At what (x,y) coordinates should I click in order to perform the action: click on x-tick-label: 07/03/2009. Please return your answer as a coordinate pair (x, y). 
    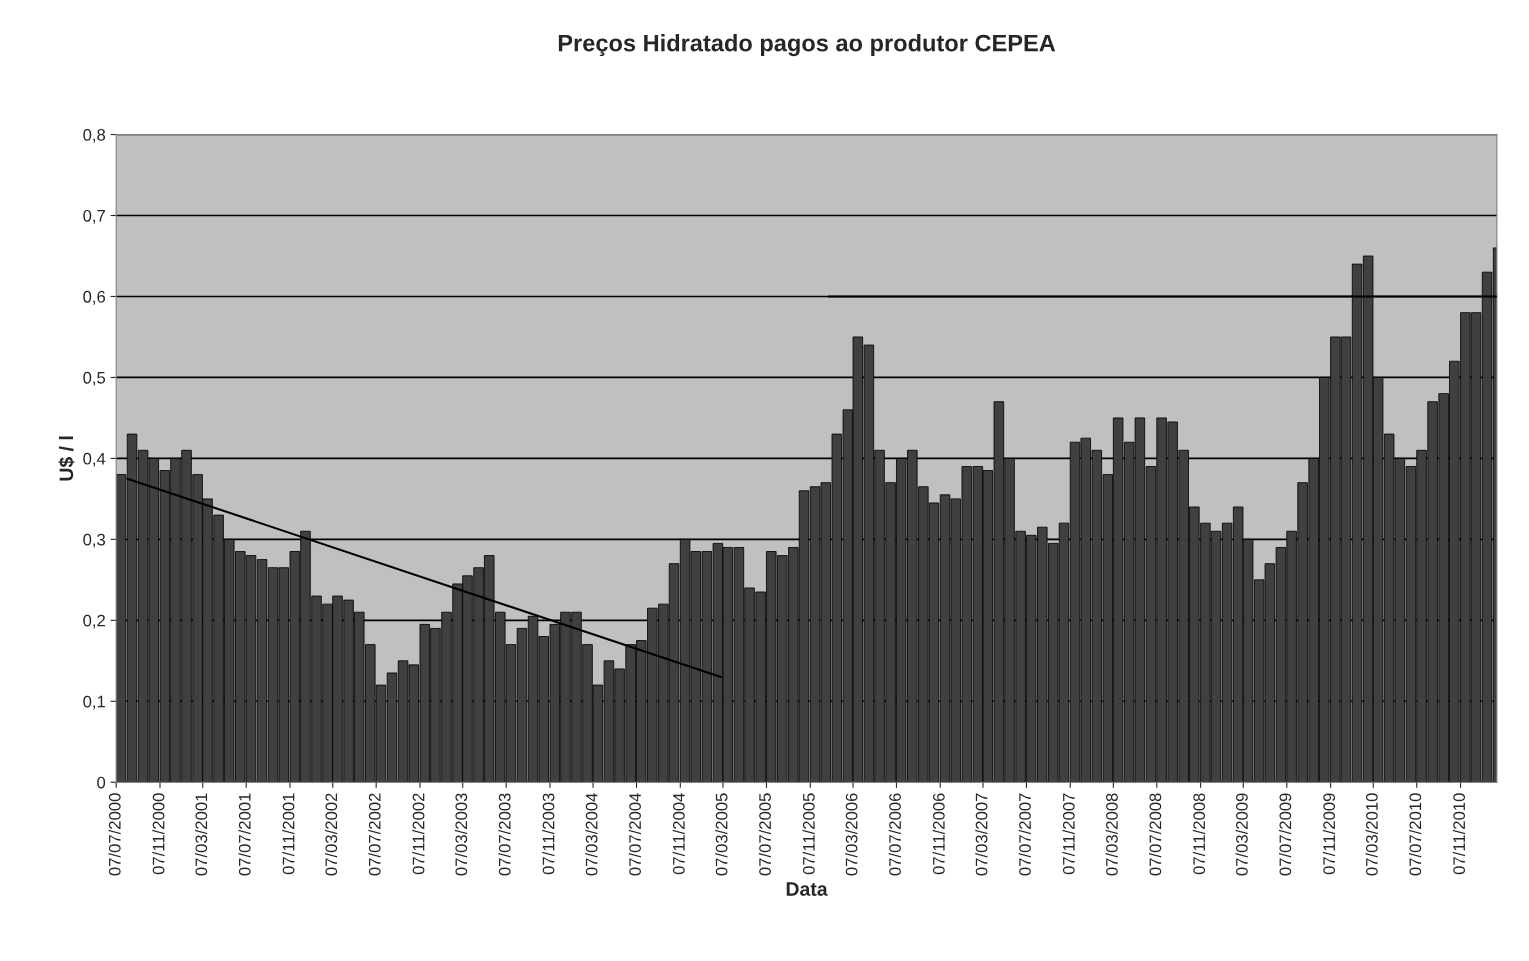
    Looking at the image, I should click on (1241, 834).